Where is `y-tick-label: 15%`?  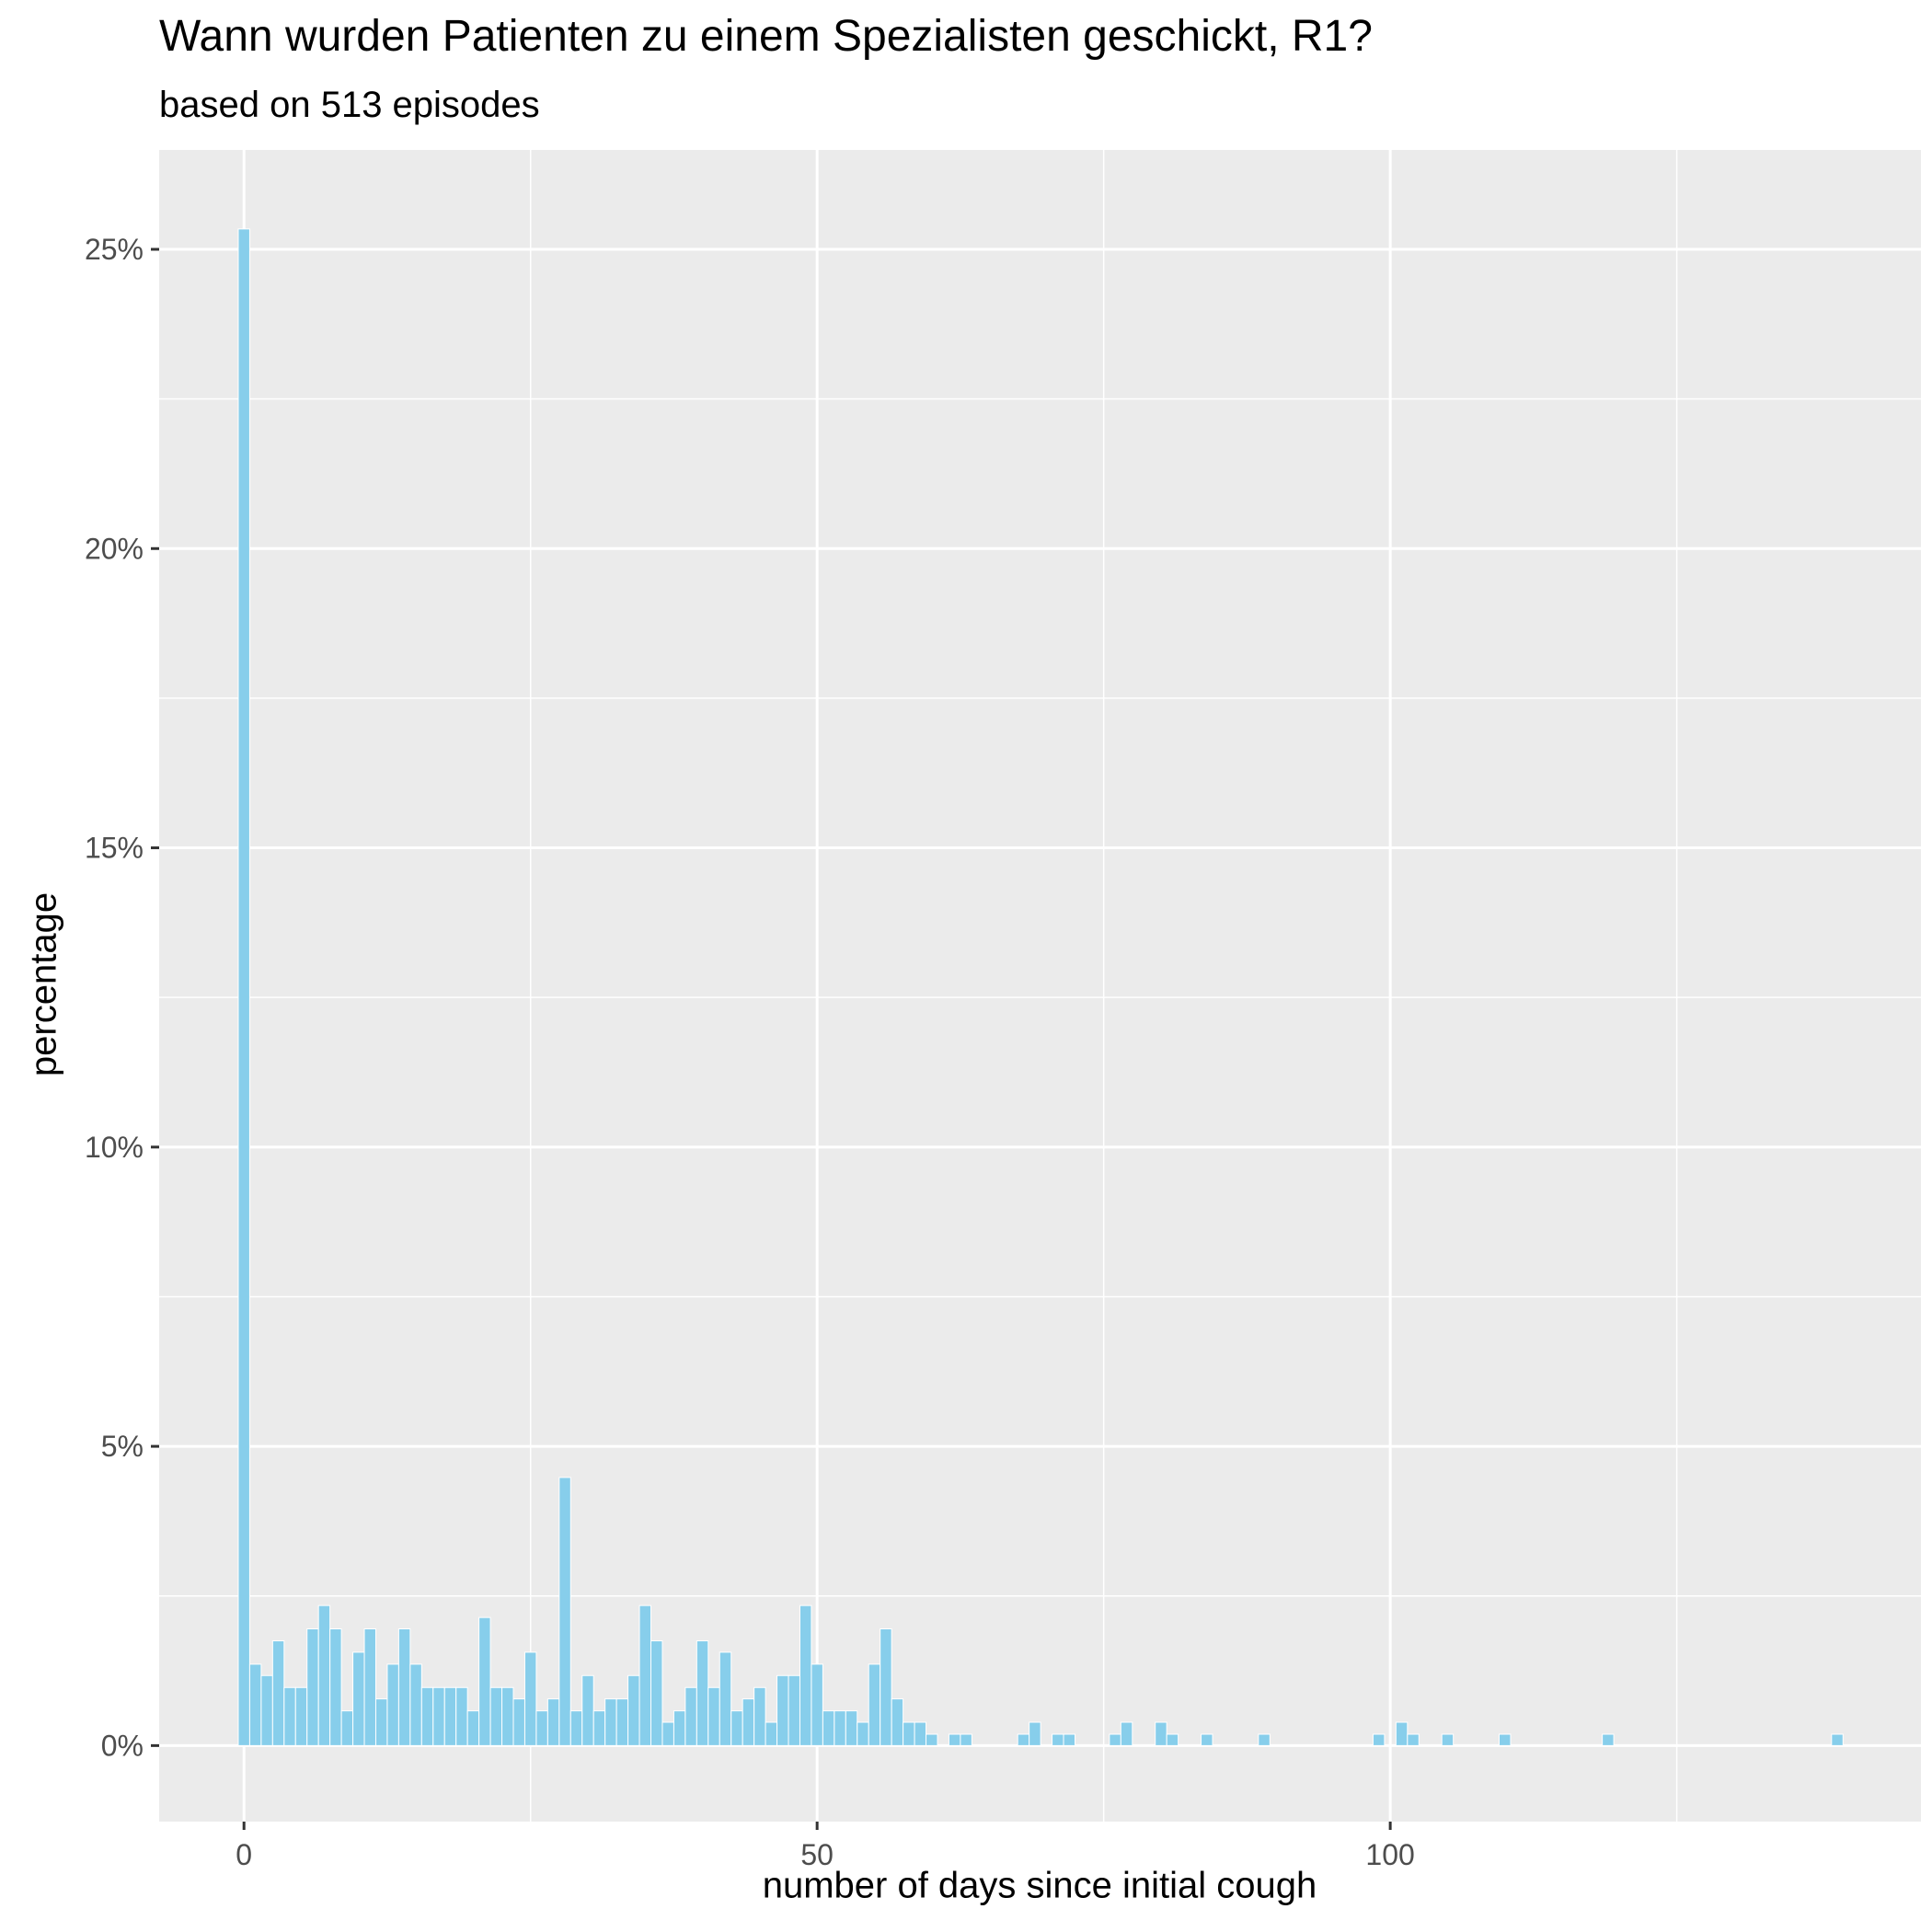 y-tick-label: 15% is located at coordinates (114, 848).